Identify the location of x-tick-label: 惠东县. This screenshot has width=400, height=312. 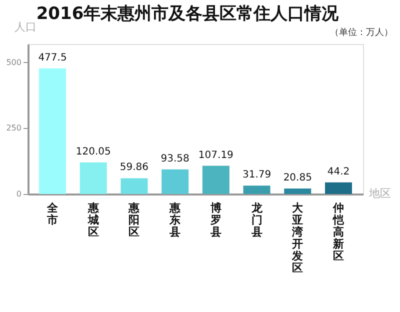
(175, 220).